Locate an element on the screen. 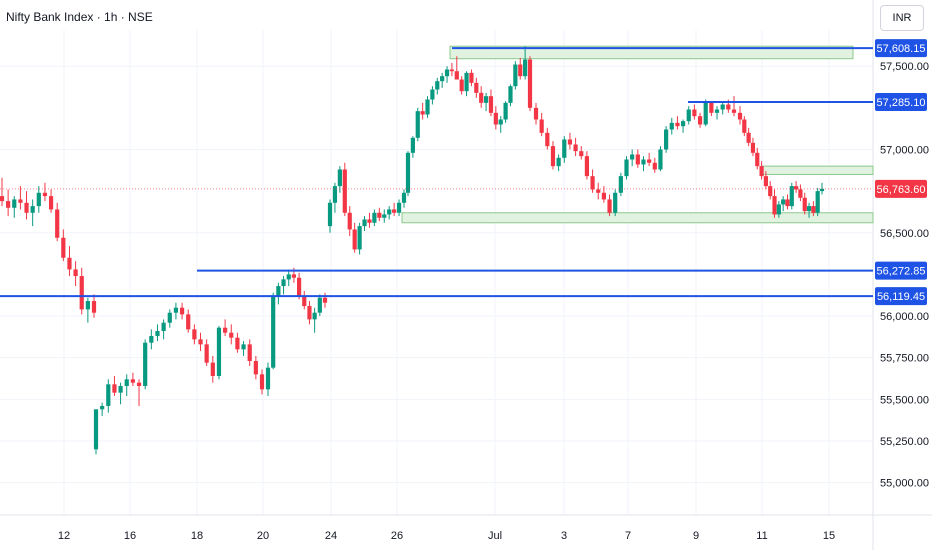  current-price-label: 56,763.60 is located at coordinates (901, 190).